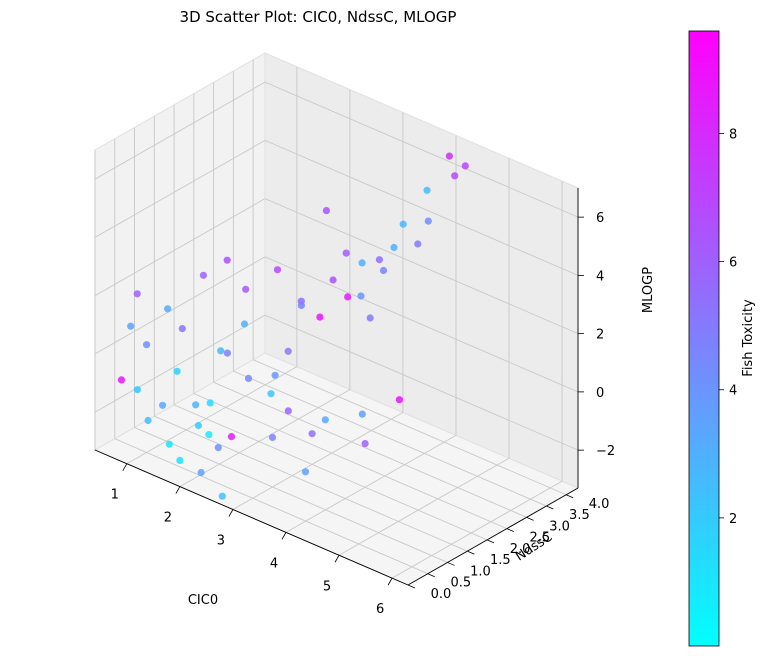 This screenshot has width=766, height=656. Describe the element at coordinates (648, 290) in the screenshot. I see `z-axis-label: MLOGP` at that location.